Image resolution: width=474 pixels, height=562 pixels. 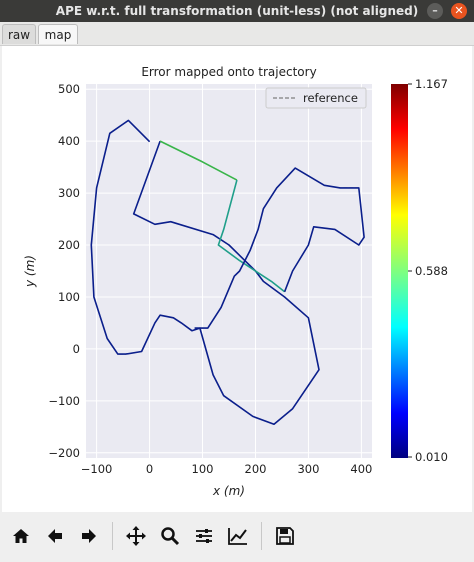 I want to click on subplots-config-icon, so click(x=204, y=536).